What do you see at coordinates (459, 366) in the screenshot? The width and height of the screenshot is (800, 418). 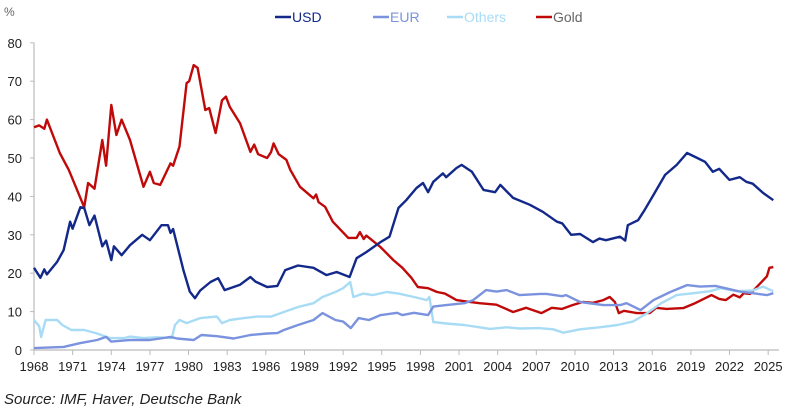 I see `x-tick-label: 2001` at bounding box center [459, 366].